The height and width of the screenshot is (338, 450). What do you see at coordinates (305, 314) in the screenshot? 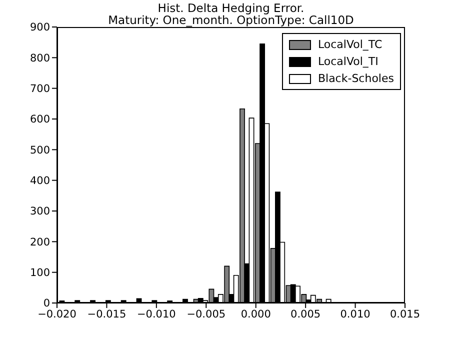
I see `x-tick-label: 0.005` at bounding box center [305, 314].